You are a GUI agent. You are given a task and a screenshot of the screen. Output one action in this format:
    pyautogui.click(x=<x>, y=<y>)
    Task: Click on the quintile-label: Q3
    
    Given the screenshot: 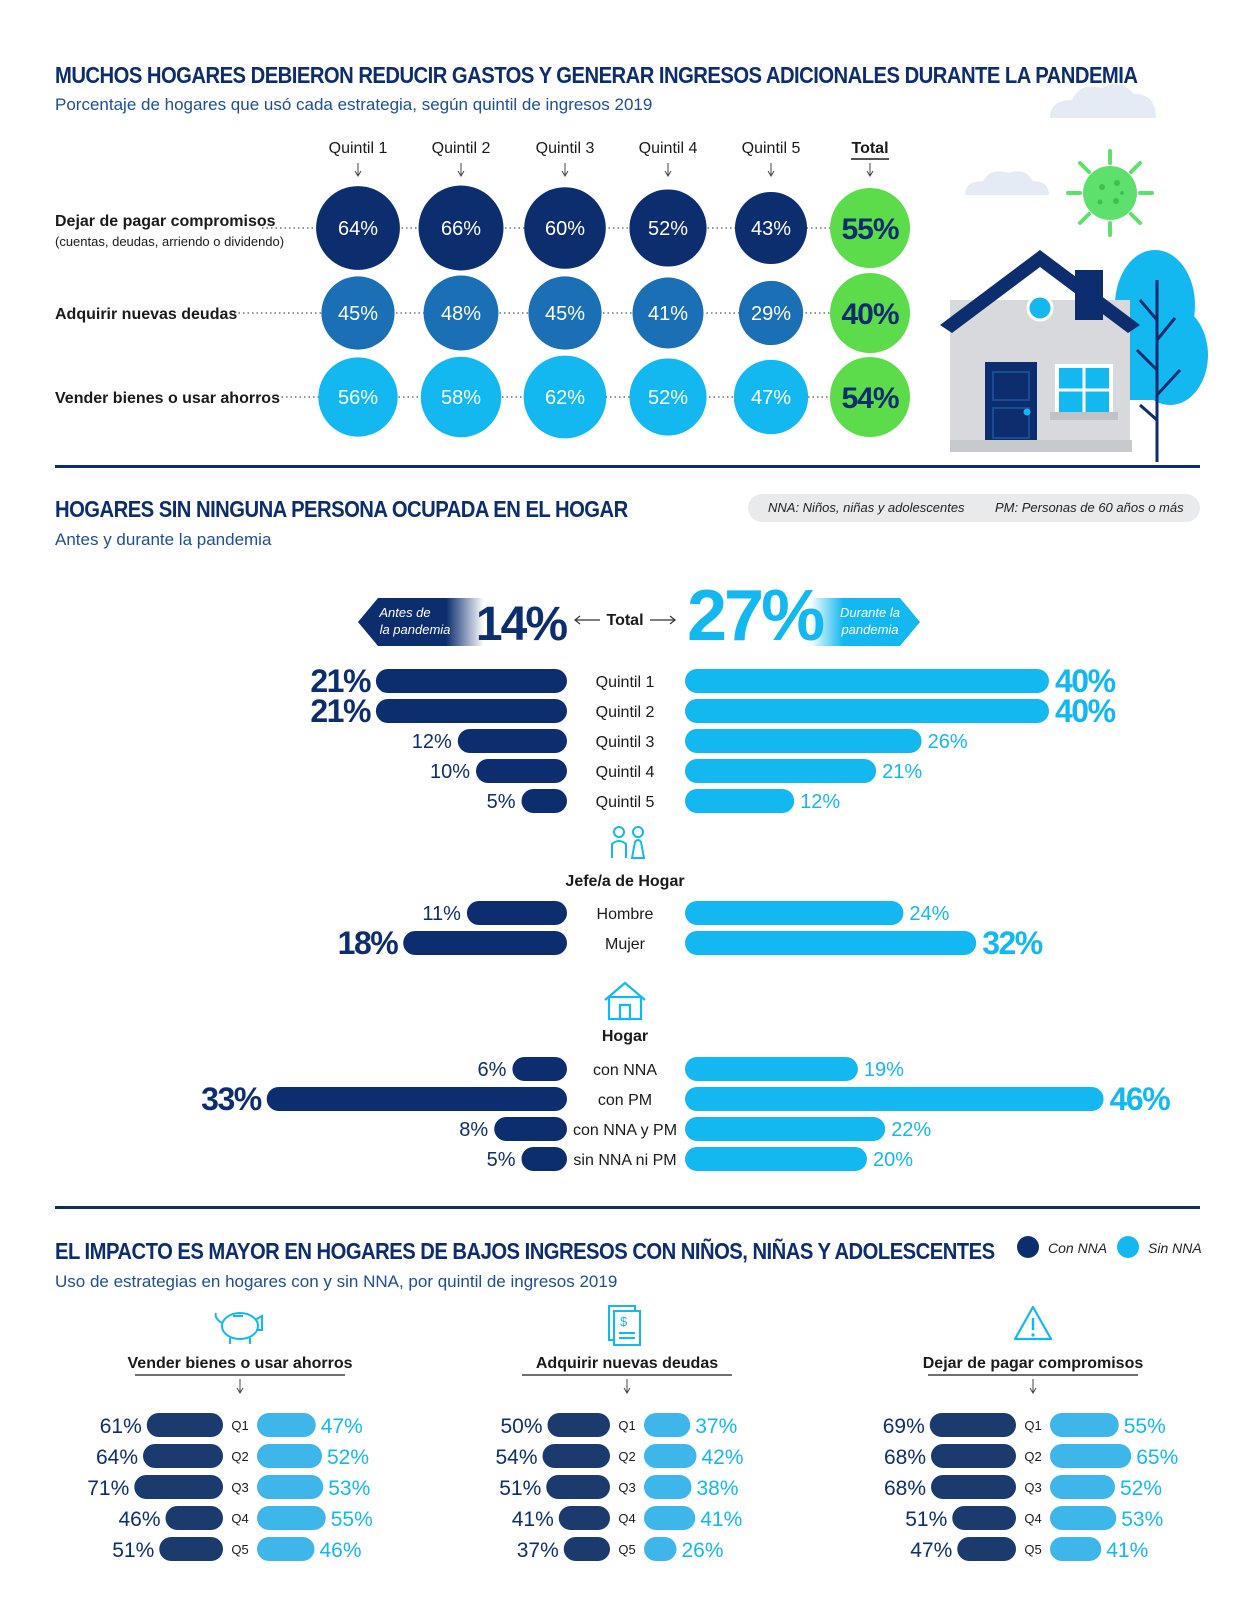 What is the action you would take?
    pyautogui.click(x=1032, y=1487)
    